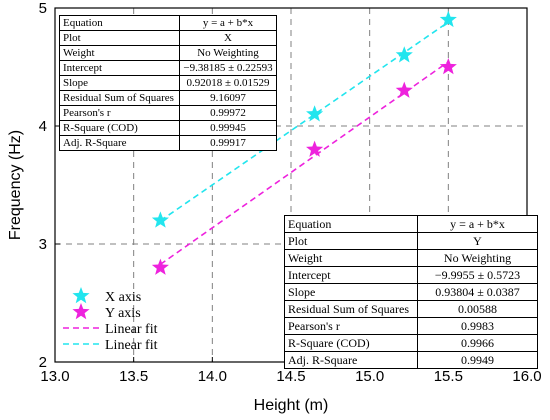 This screenshot has width=550, height=420. I want to click on fit-table-value: 0.92018 ± 0.01529, so click(228, 83).